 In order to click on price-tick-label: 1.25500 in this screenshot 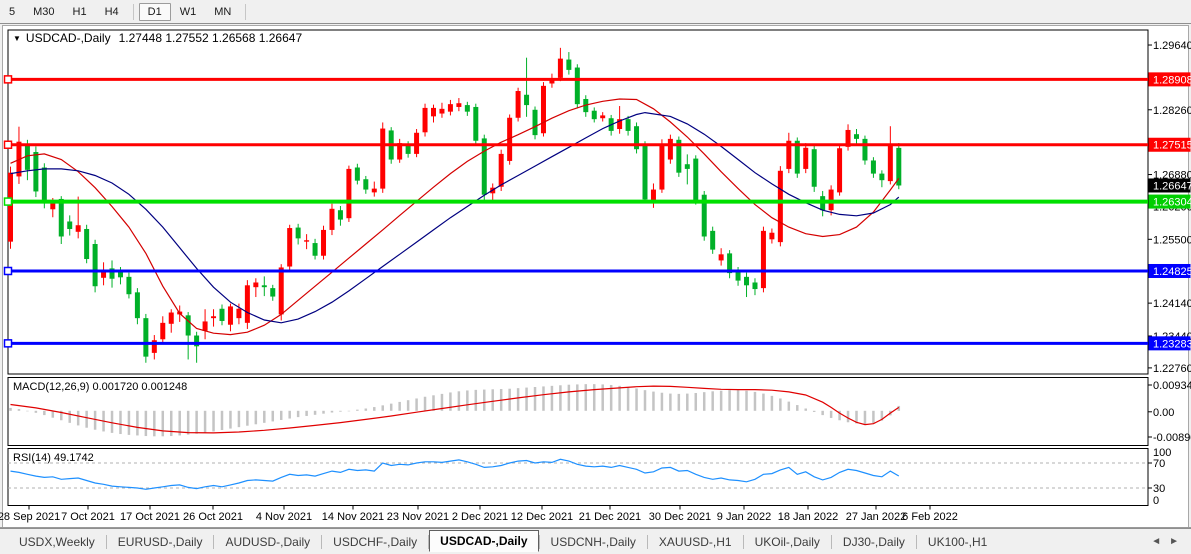, I will do `click(1172, 240)`.